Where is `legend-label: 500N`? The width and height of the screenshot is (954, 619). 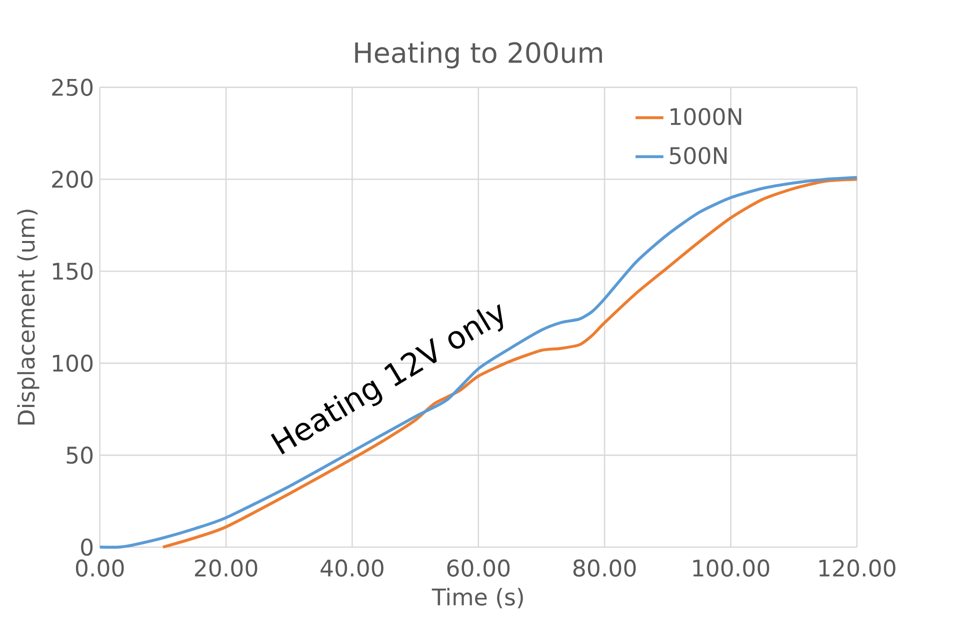
legend-label: 500N is located at coordinates (698, 155).